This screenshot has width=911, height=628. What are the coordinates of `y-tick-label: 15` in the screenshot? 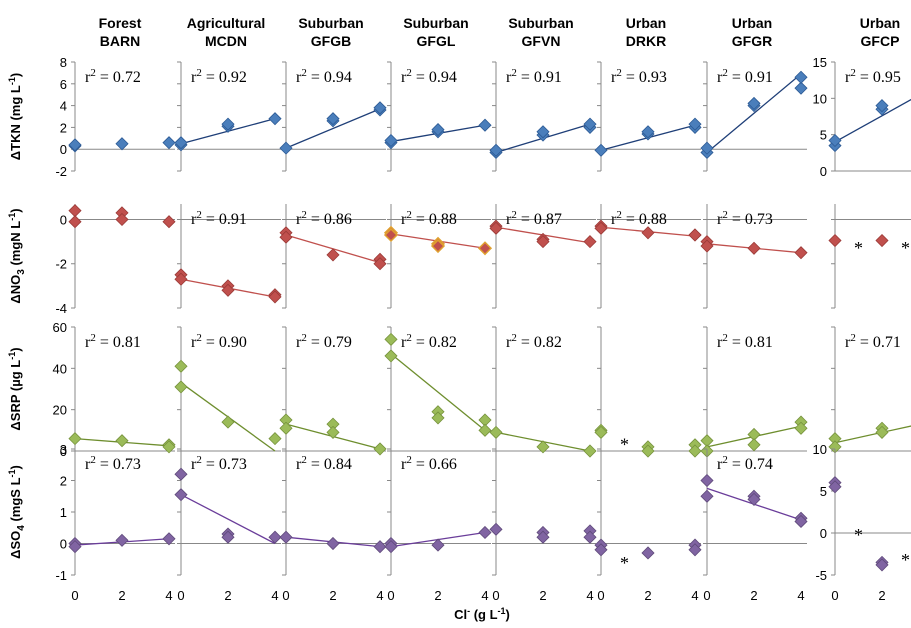 It's located at (820, 62).